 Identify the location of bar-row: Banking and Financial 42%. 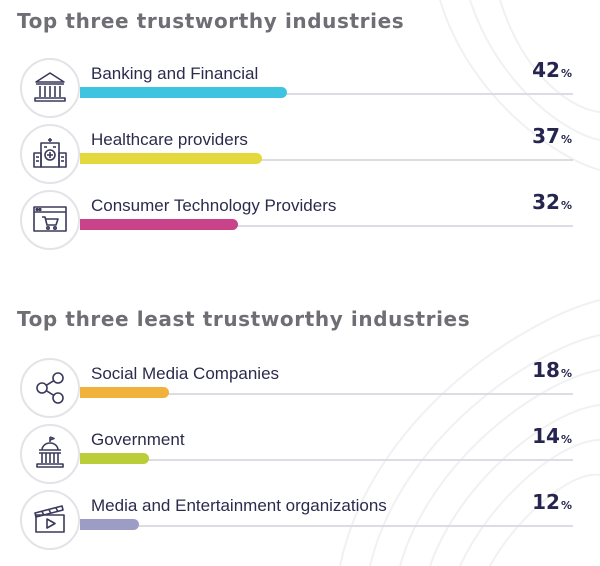
(300, 90).